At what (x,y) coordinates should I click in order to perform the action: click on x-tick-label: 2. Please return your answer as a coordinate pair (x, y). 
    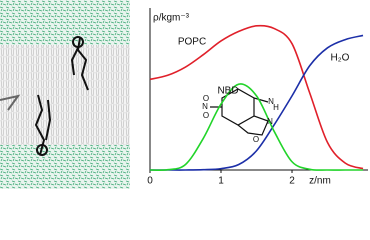
    Looking at the image, I should click on (292, 181).